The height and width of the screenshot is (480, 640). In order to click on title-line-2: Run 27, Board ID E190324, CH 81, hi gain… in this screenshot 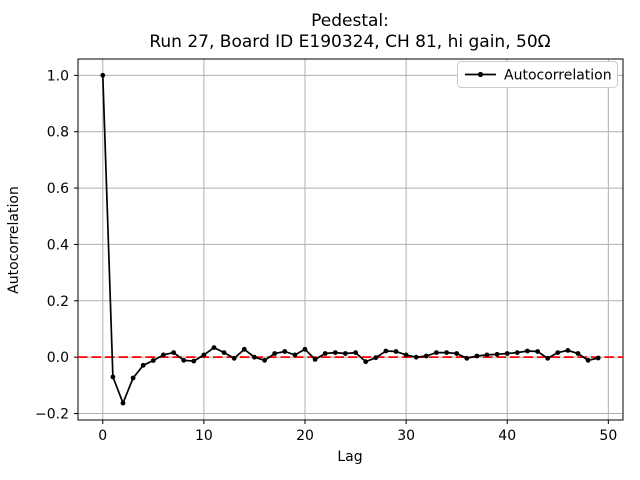, I will do `click(349, 42)`.